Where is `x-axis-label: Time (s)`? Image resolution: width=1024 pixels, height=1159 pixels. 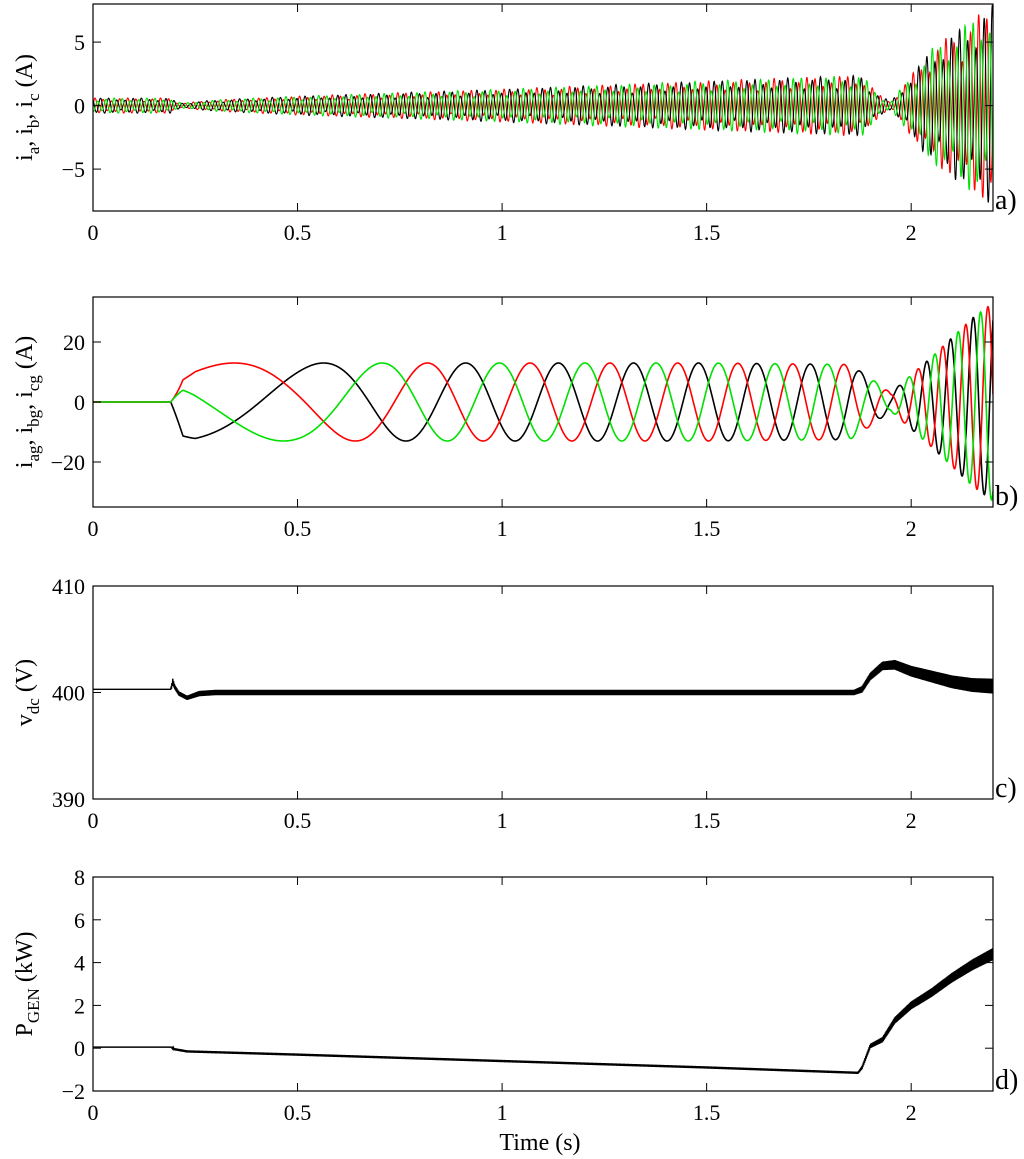 x-axis-label: Time (s) is located at coordinates (539, 1143).